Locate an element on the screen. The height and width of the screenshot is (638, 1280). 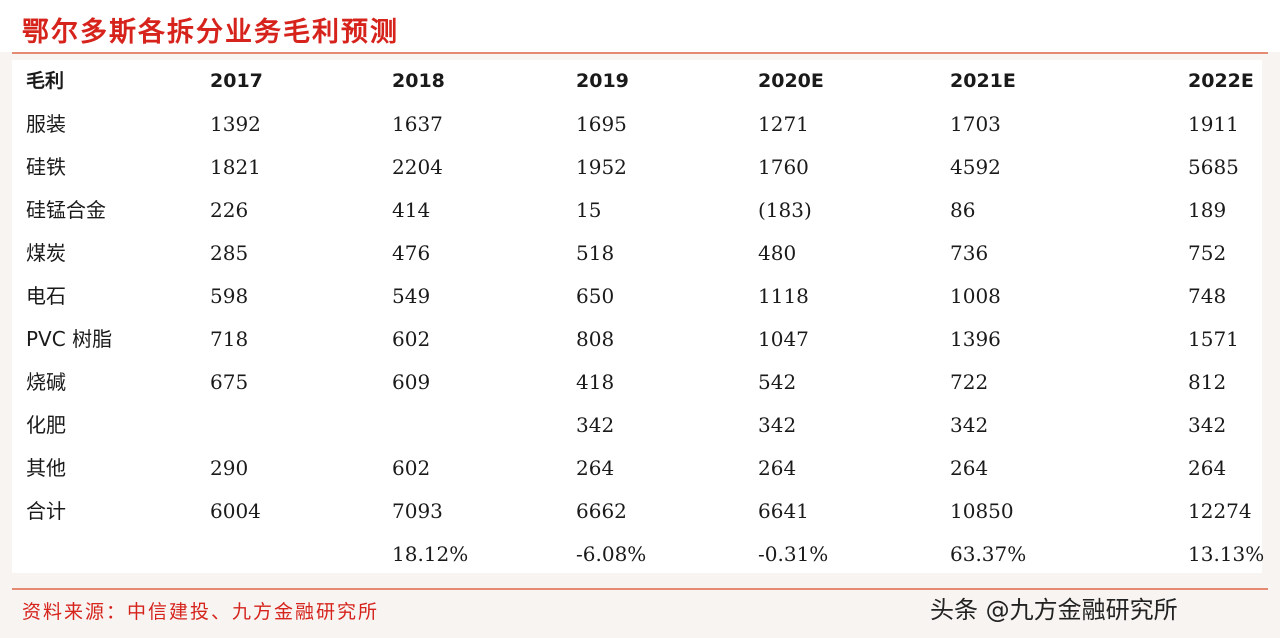
table-row-growth: 18.12% -6.08% -0.31% 63.37% 13.13% is located at coordinates (638, 554).